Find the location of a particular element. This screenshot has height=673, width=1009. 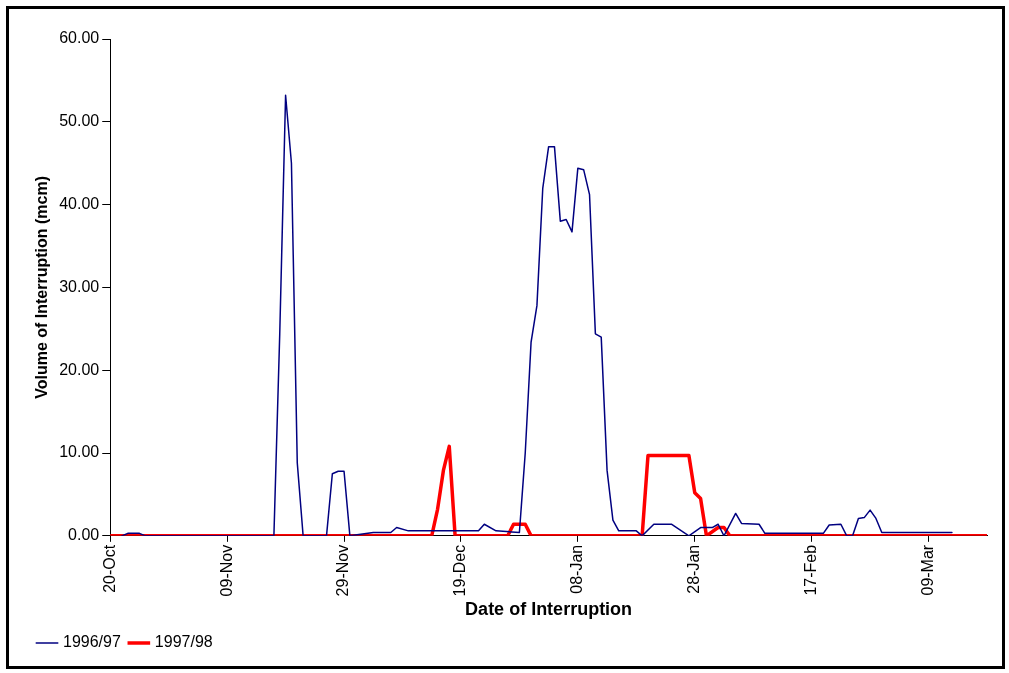

y-axis-title: Volume of Interruption (mcm) is located at coordinates (42, 287).